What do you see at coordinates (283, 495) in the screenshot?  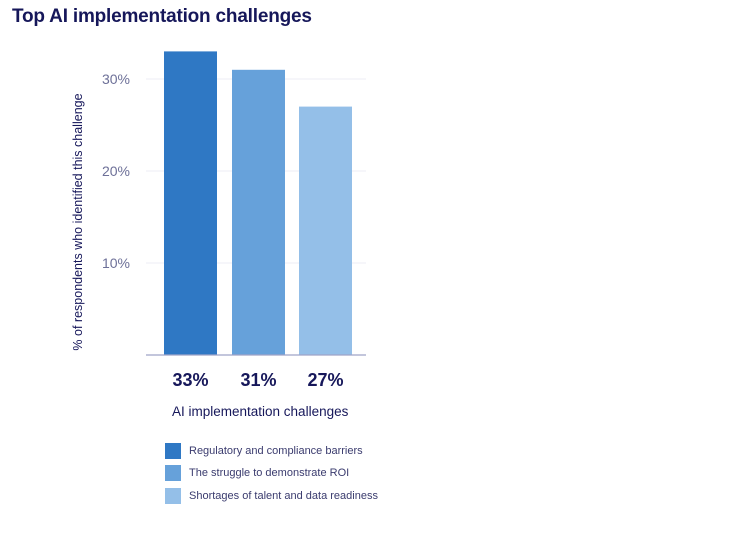 I see `legend-label: Shortages of talent and data readiness` at bounding box center [283, 495].